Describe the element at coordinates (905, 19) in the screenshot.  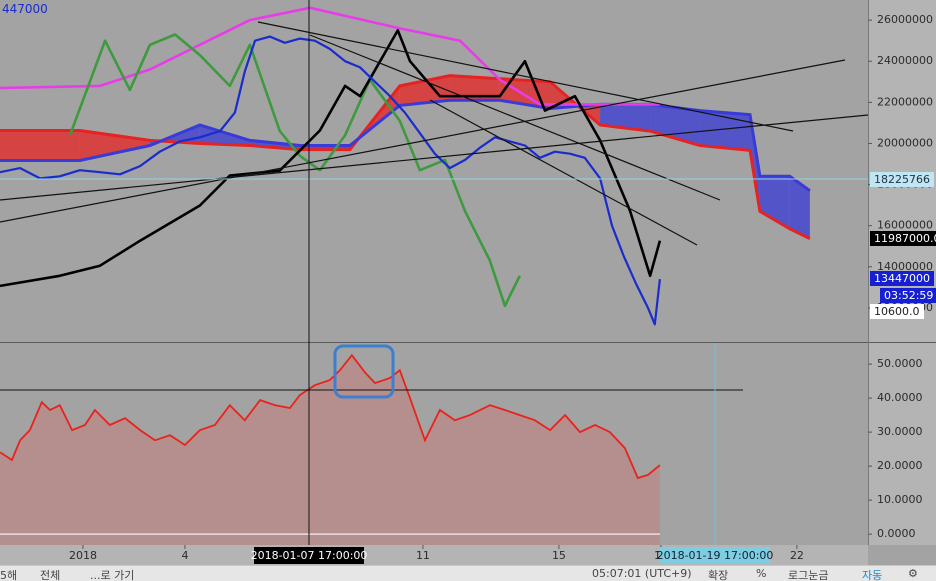
I see `y-tick-label: 26000000` at that location.